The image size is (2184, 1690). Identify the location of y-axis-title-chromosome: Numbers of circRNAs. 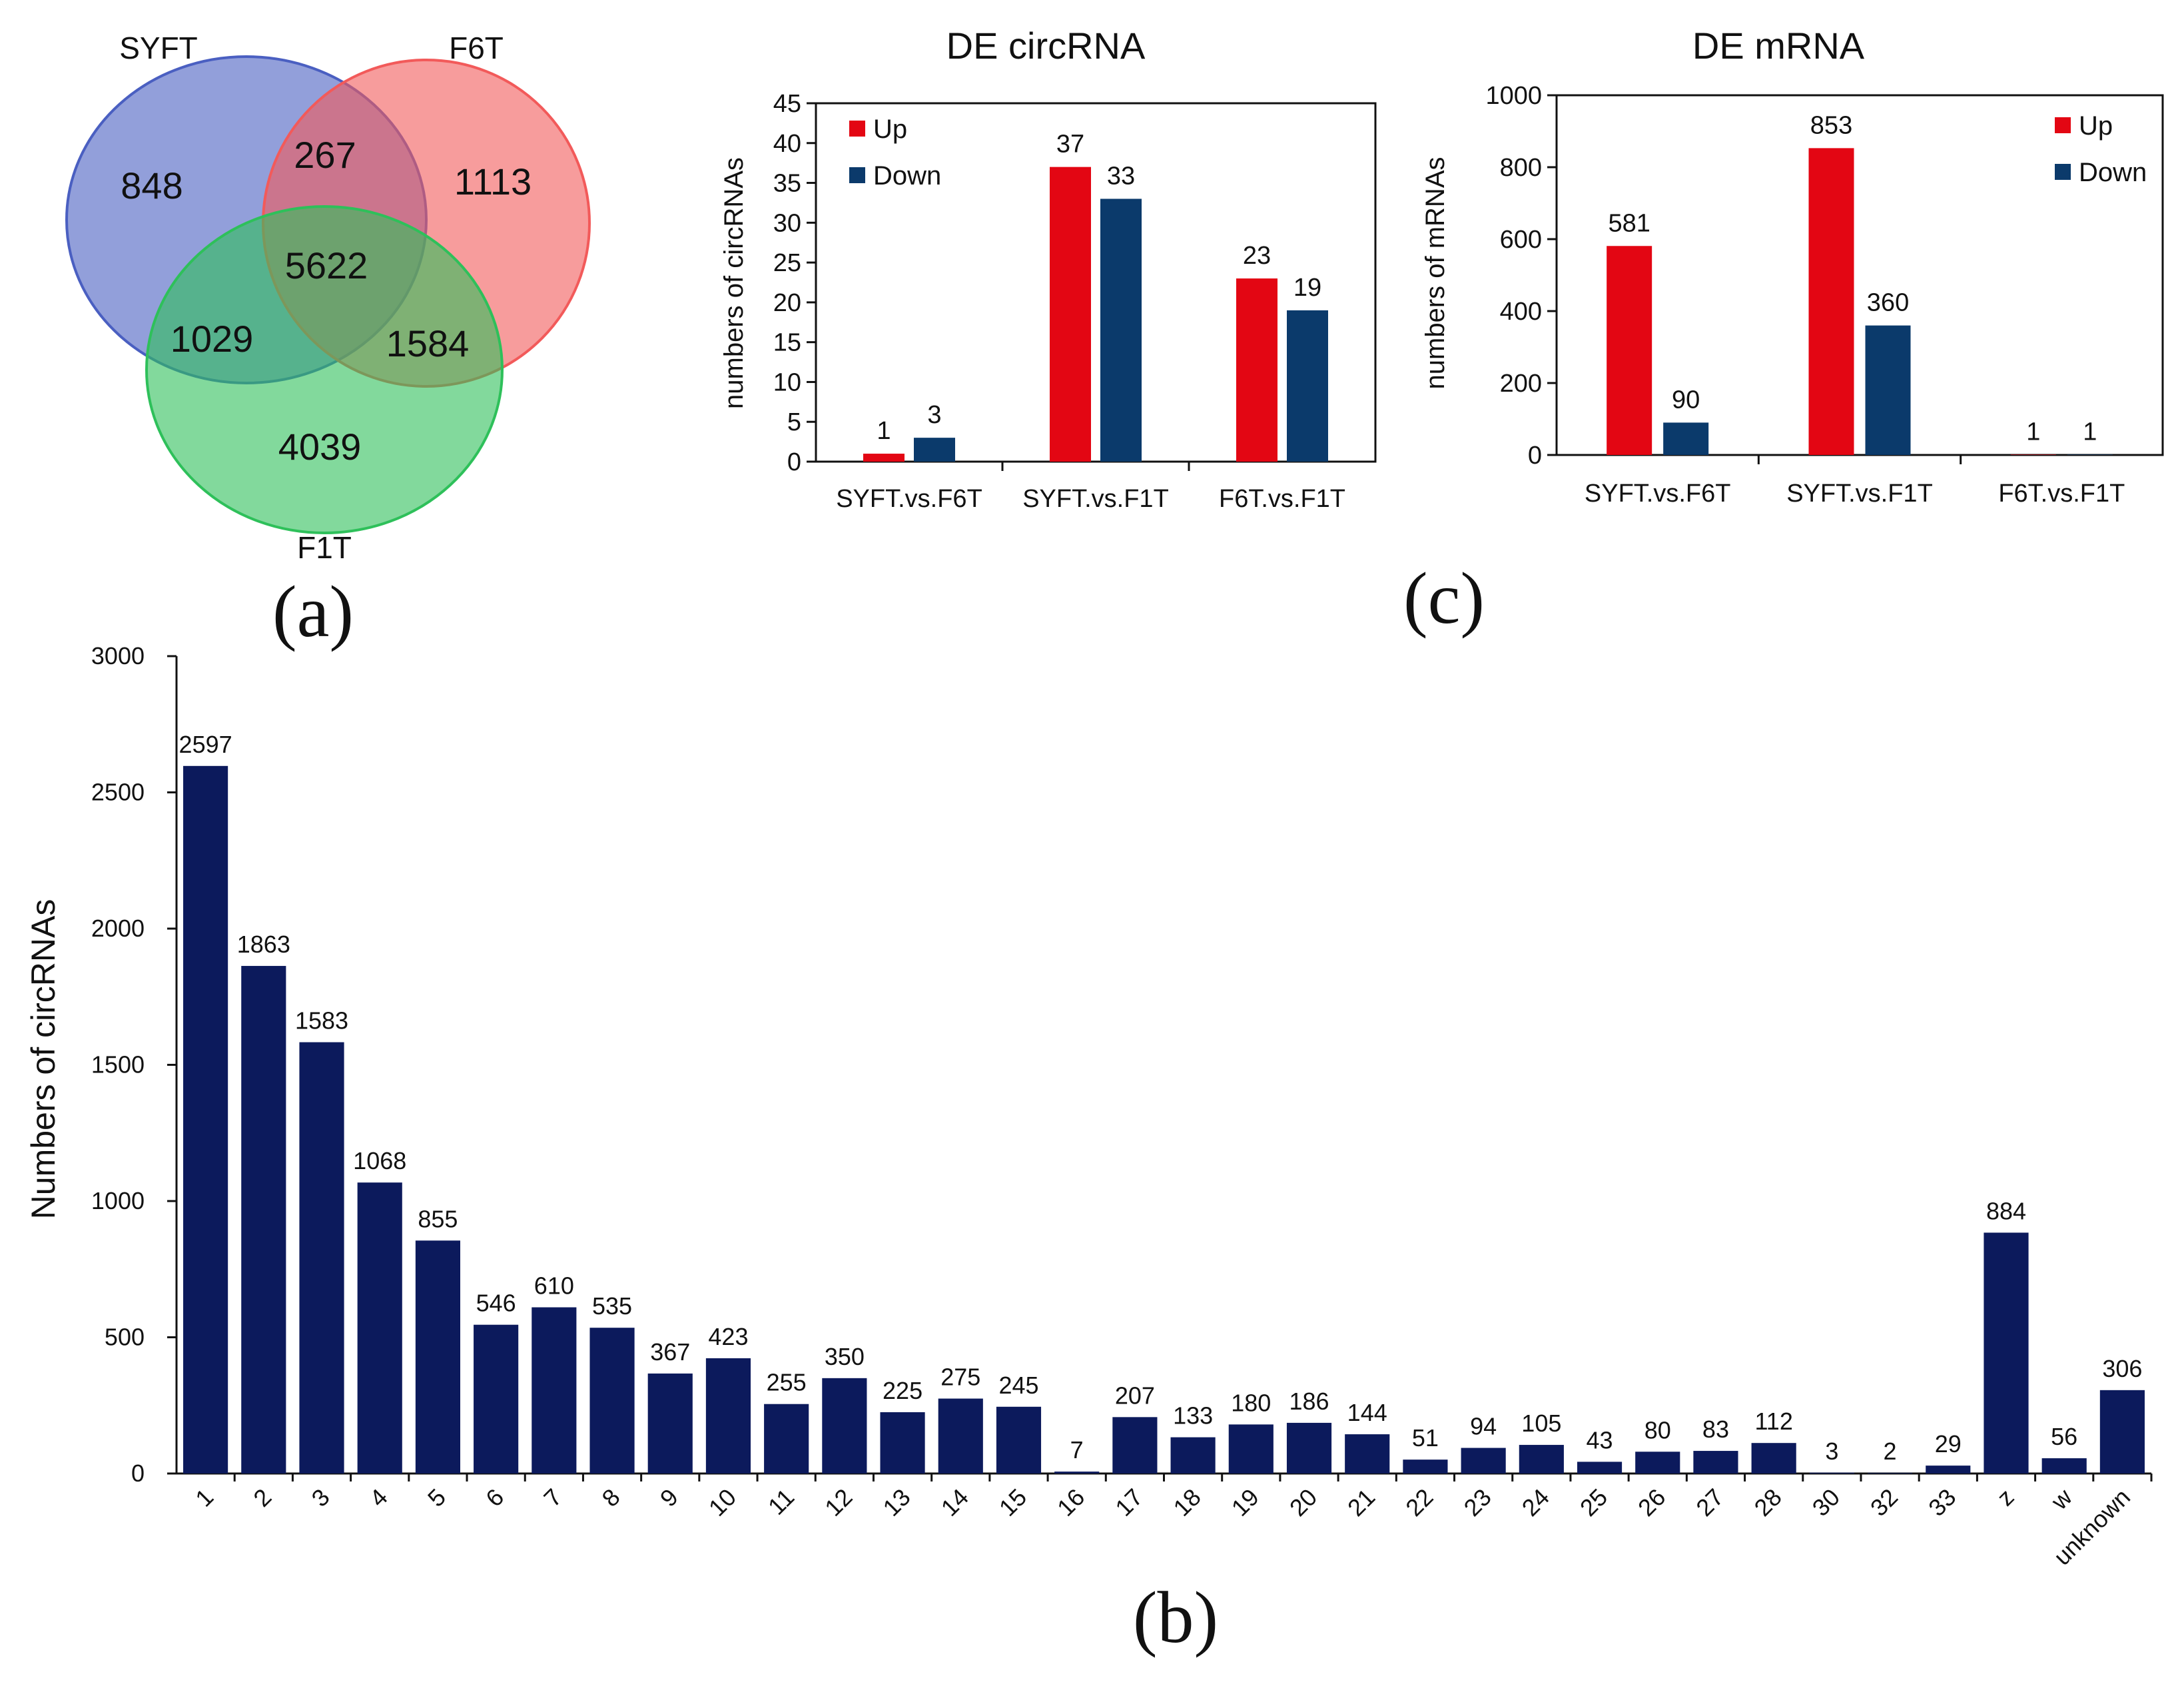
(43, 1059).